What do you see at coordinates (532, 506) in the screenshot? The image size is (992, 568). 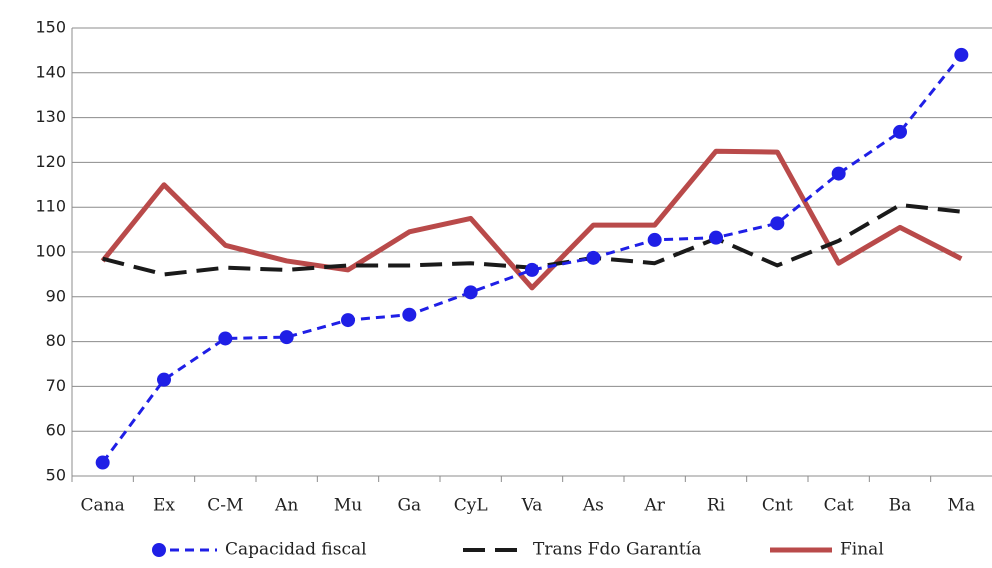 I see `x-tick-label: Va` at bounding box center [532, 506].